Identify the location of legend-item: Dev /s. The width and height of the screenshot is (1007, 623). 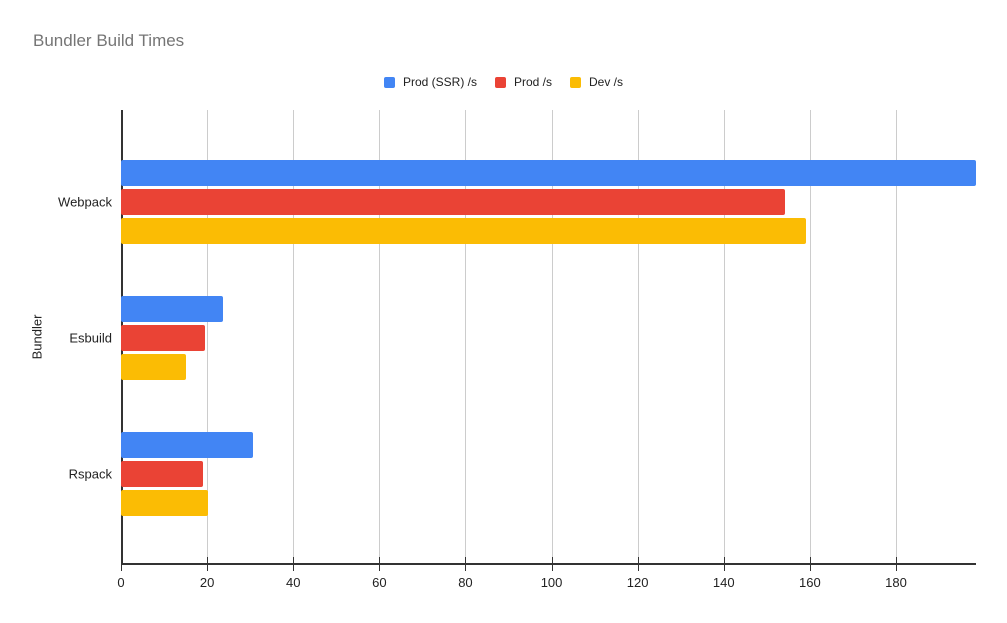
(596, 82).